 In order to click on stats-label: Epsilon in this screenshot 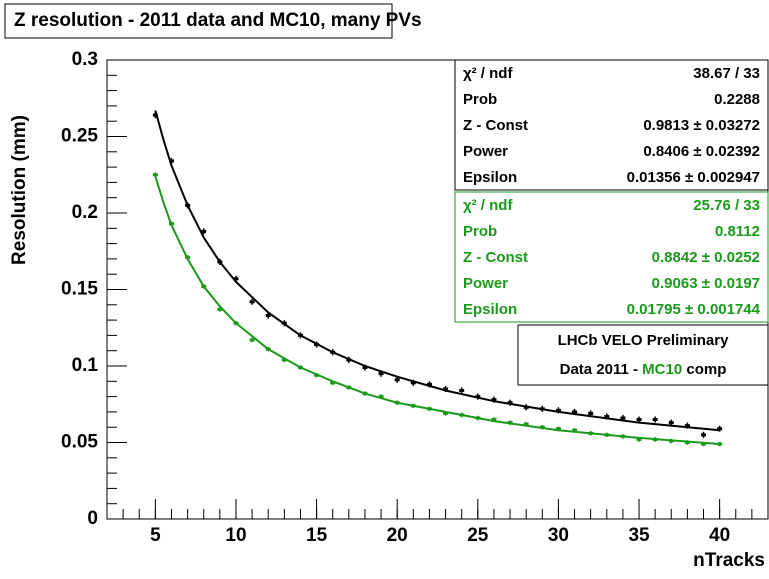, I will do `click(490, 177)`.